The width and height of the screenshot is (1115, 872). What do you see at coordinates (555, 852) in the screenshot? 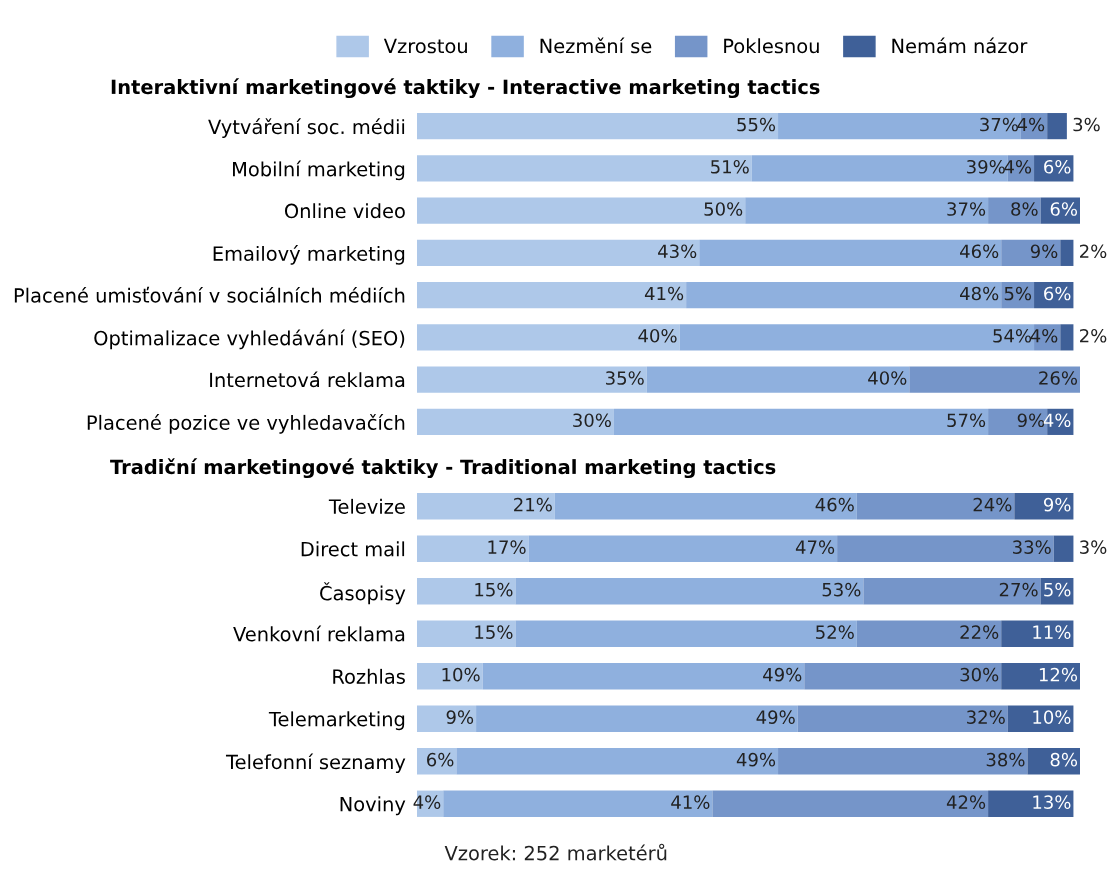
I see `text: Vzorek: 252 marketérů` at bounding box center [555, 852].